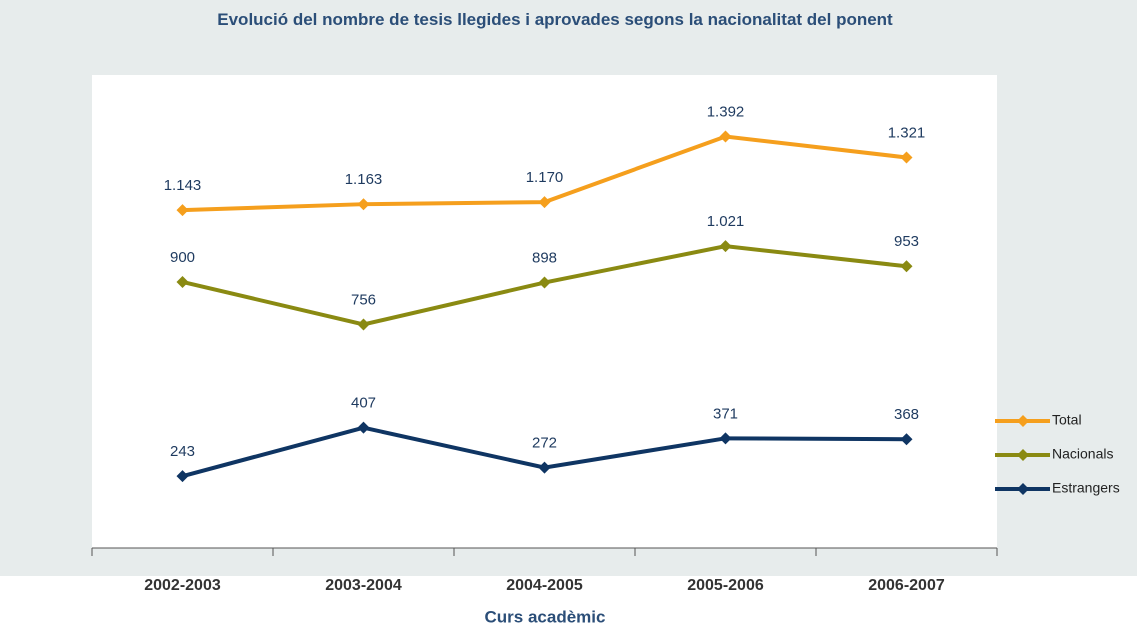 The width and height of the screenshot is (1137, 626). What do you see at coordinates (726, 111) in the screenshot?
I see `data-label: 1.392` at bounding box center [726, 111].